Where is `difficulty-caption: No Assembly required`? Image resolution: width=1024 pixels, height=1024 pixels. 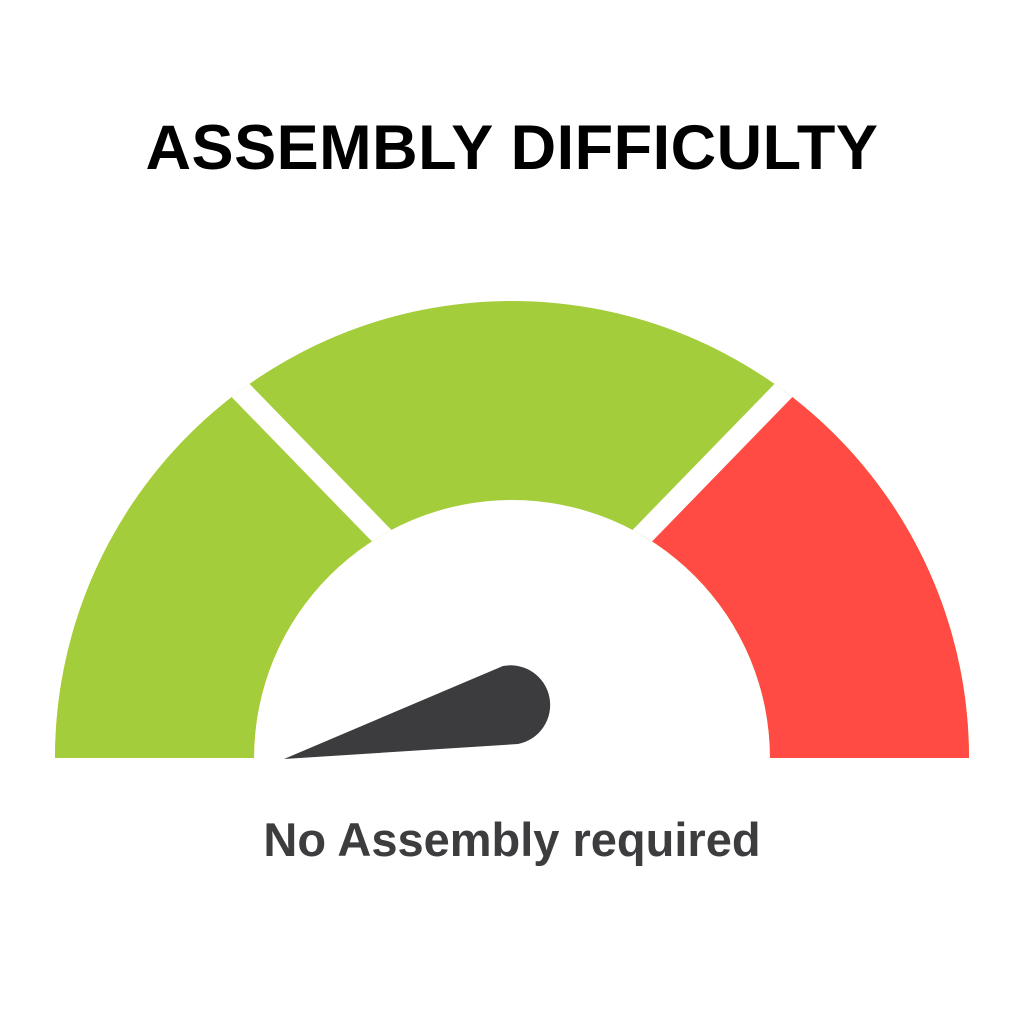 difficulty-caption: No Assembly required is located at coordinates (512, 839).